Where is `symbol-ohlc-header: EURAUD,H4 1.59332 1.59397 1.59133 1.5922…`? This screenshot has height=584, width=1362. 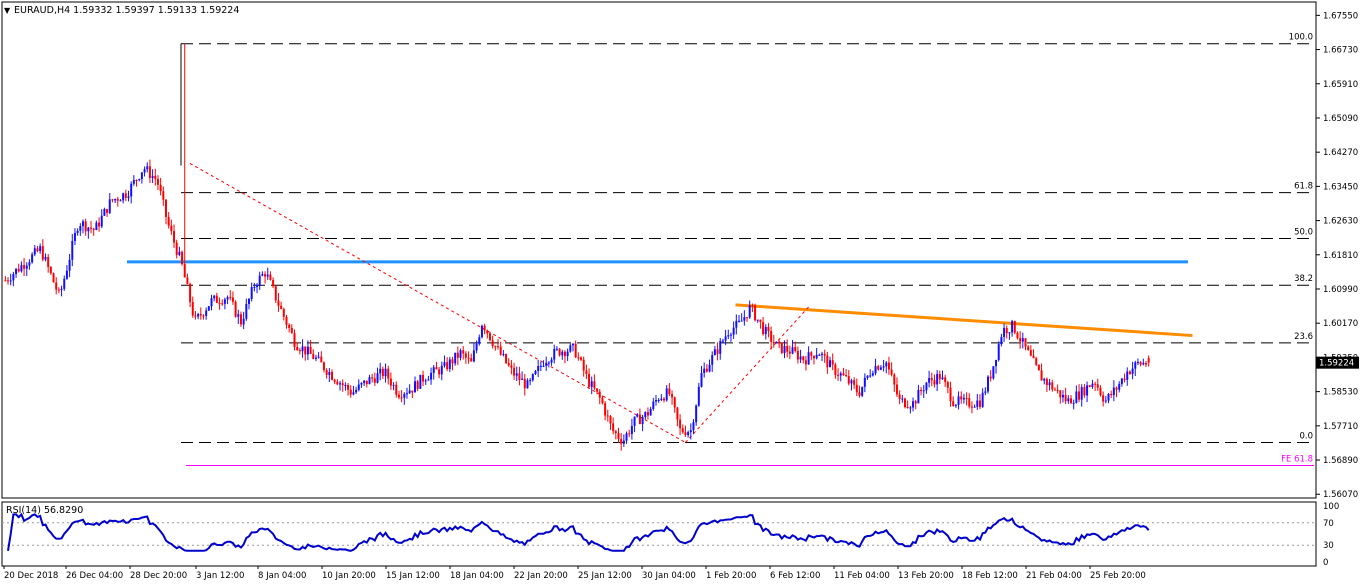
symbol-ohlc-header: EURAUD,H4 1.59332 1.59397 1.59133 1.5922… is located at coordinates (126, 10).